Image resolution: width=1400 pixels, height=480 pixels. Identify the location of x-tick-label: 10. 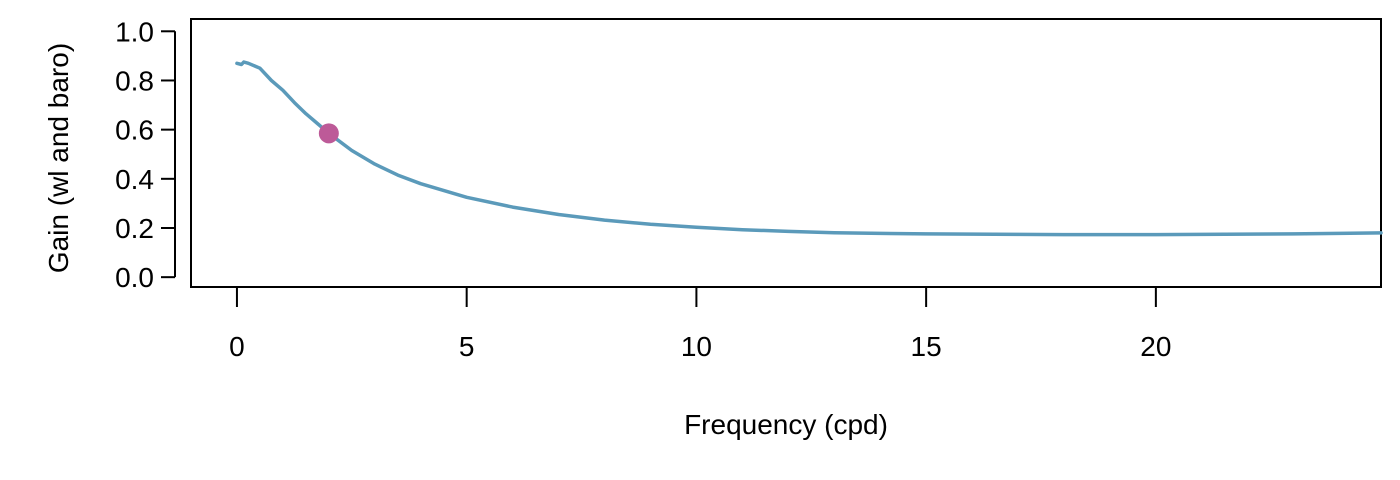
(696, 346).